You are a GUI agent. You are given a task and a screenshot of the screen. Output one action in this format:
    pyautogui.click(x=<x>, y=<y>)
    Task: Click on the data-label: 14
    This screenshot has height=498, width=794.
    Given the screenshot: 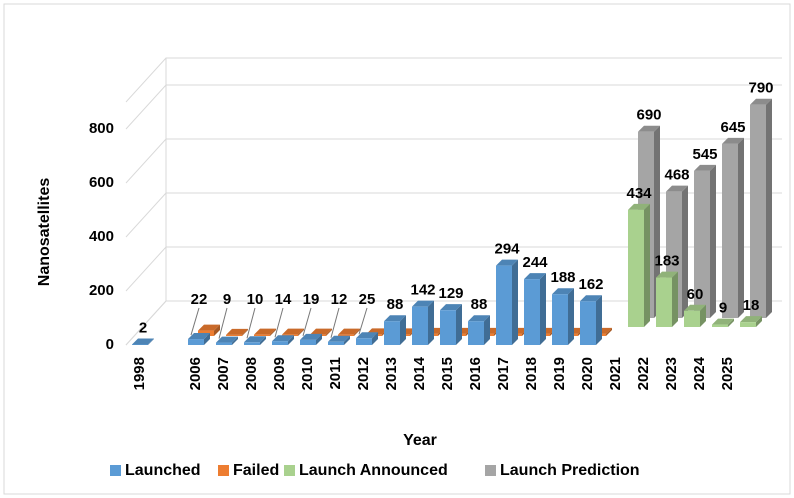 What is the action you would take?
    pyautogui.click(x=283, y=299)
    